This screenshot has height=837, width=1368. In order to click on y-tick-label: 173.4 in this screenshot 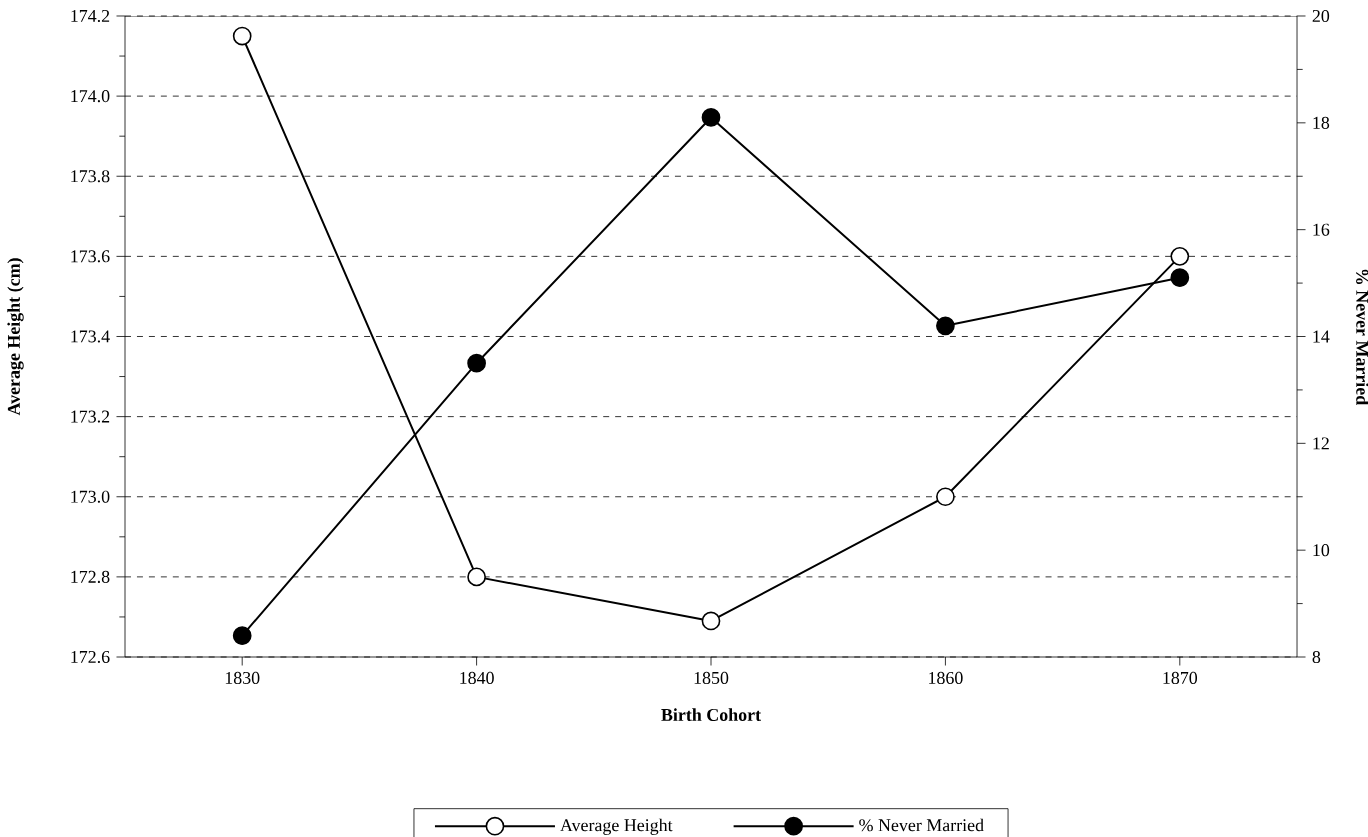, I will do `click(90, 336)`.